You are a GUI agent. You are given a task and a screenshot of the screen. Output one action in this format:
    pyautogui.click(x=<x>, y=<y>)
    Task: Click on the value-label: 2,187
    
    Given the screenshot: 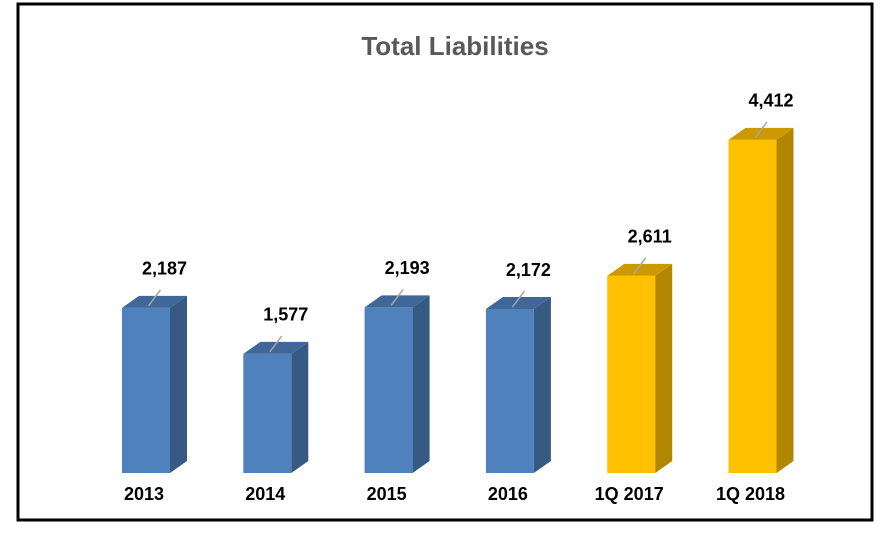 What is the action you would take?
    pyautogui.click(x=164, y=269)
    